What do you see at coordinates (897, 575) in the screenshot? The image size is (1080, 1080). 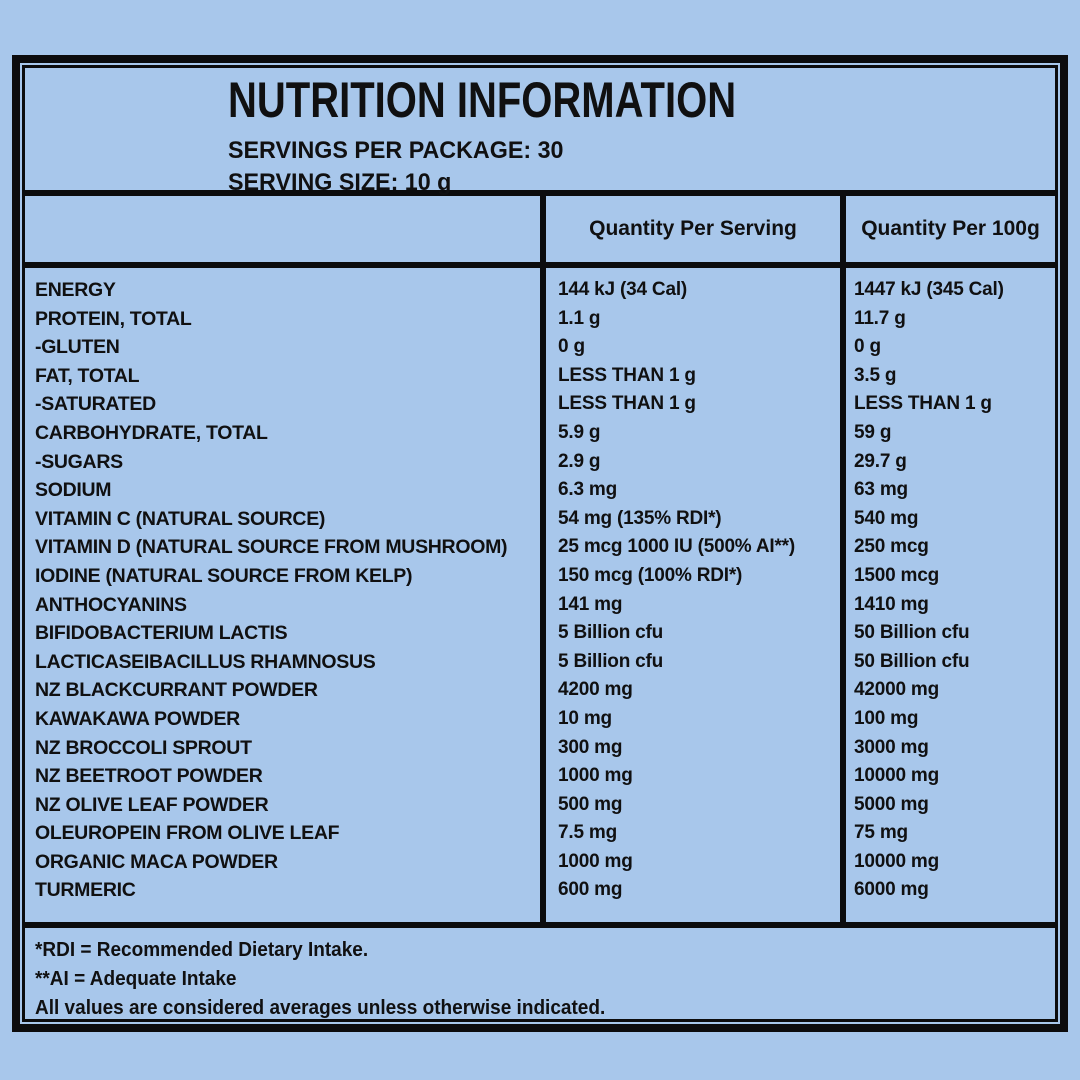 I see `table-cell-per_100g: 1500 mcg` at bounding box center [897, 575].